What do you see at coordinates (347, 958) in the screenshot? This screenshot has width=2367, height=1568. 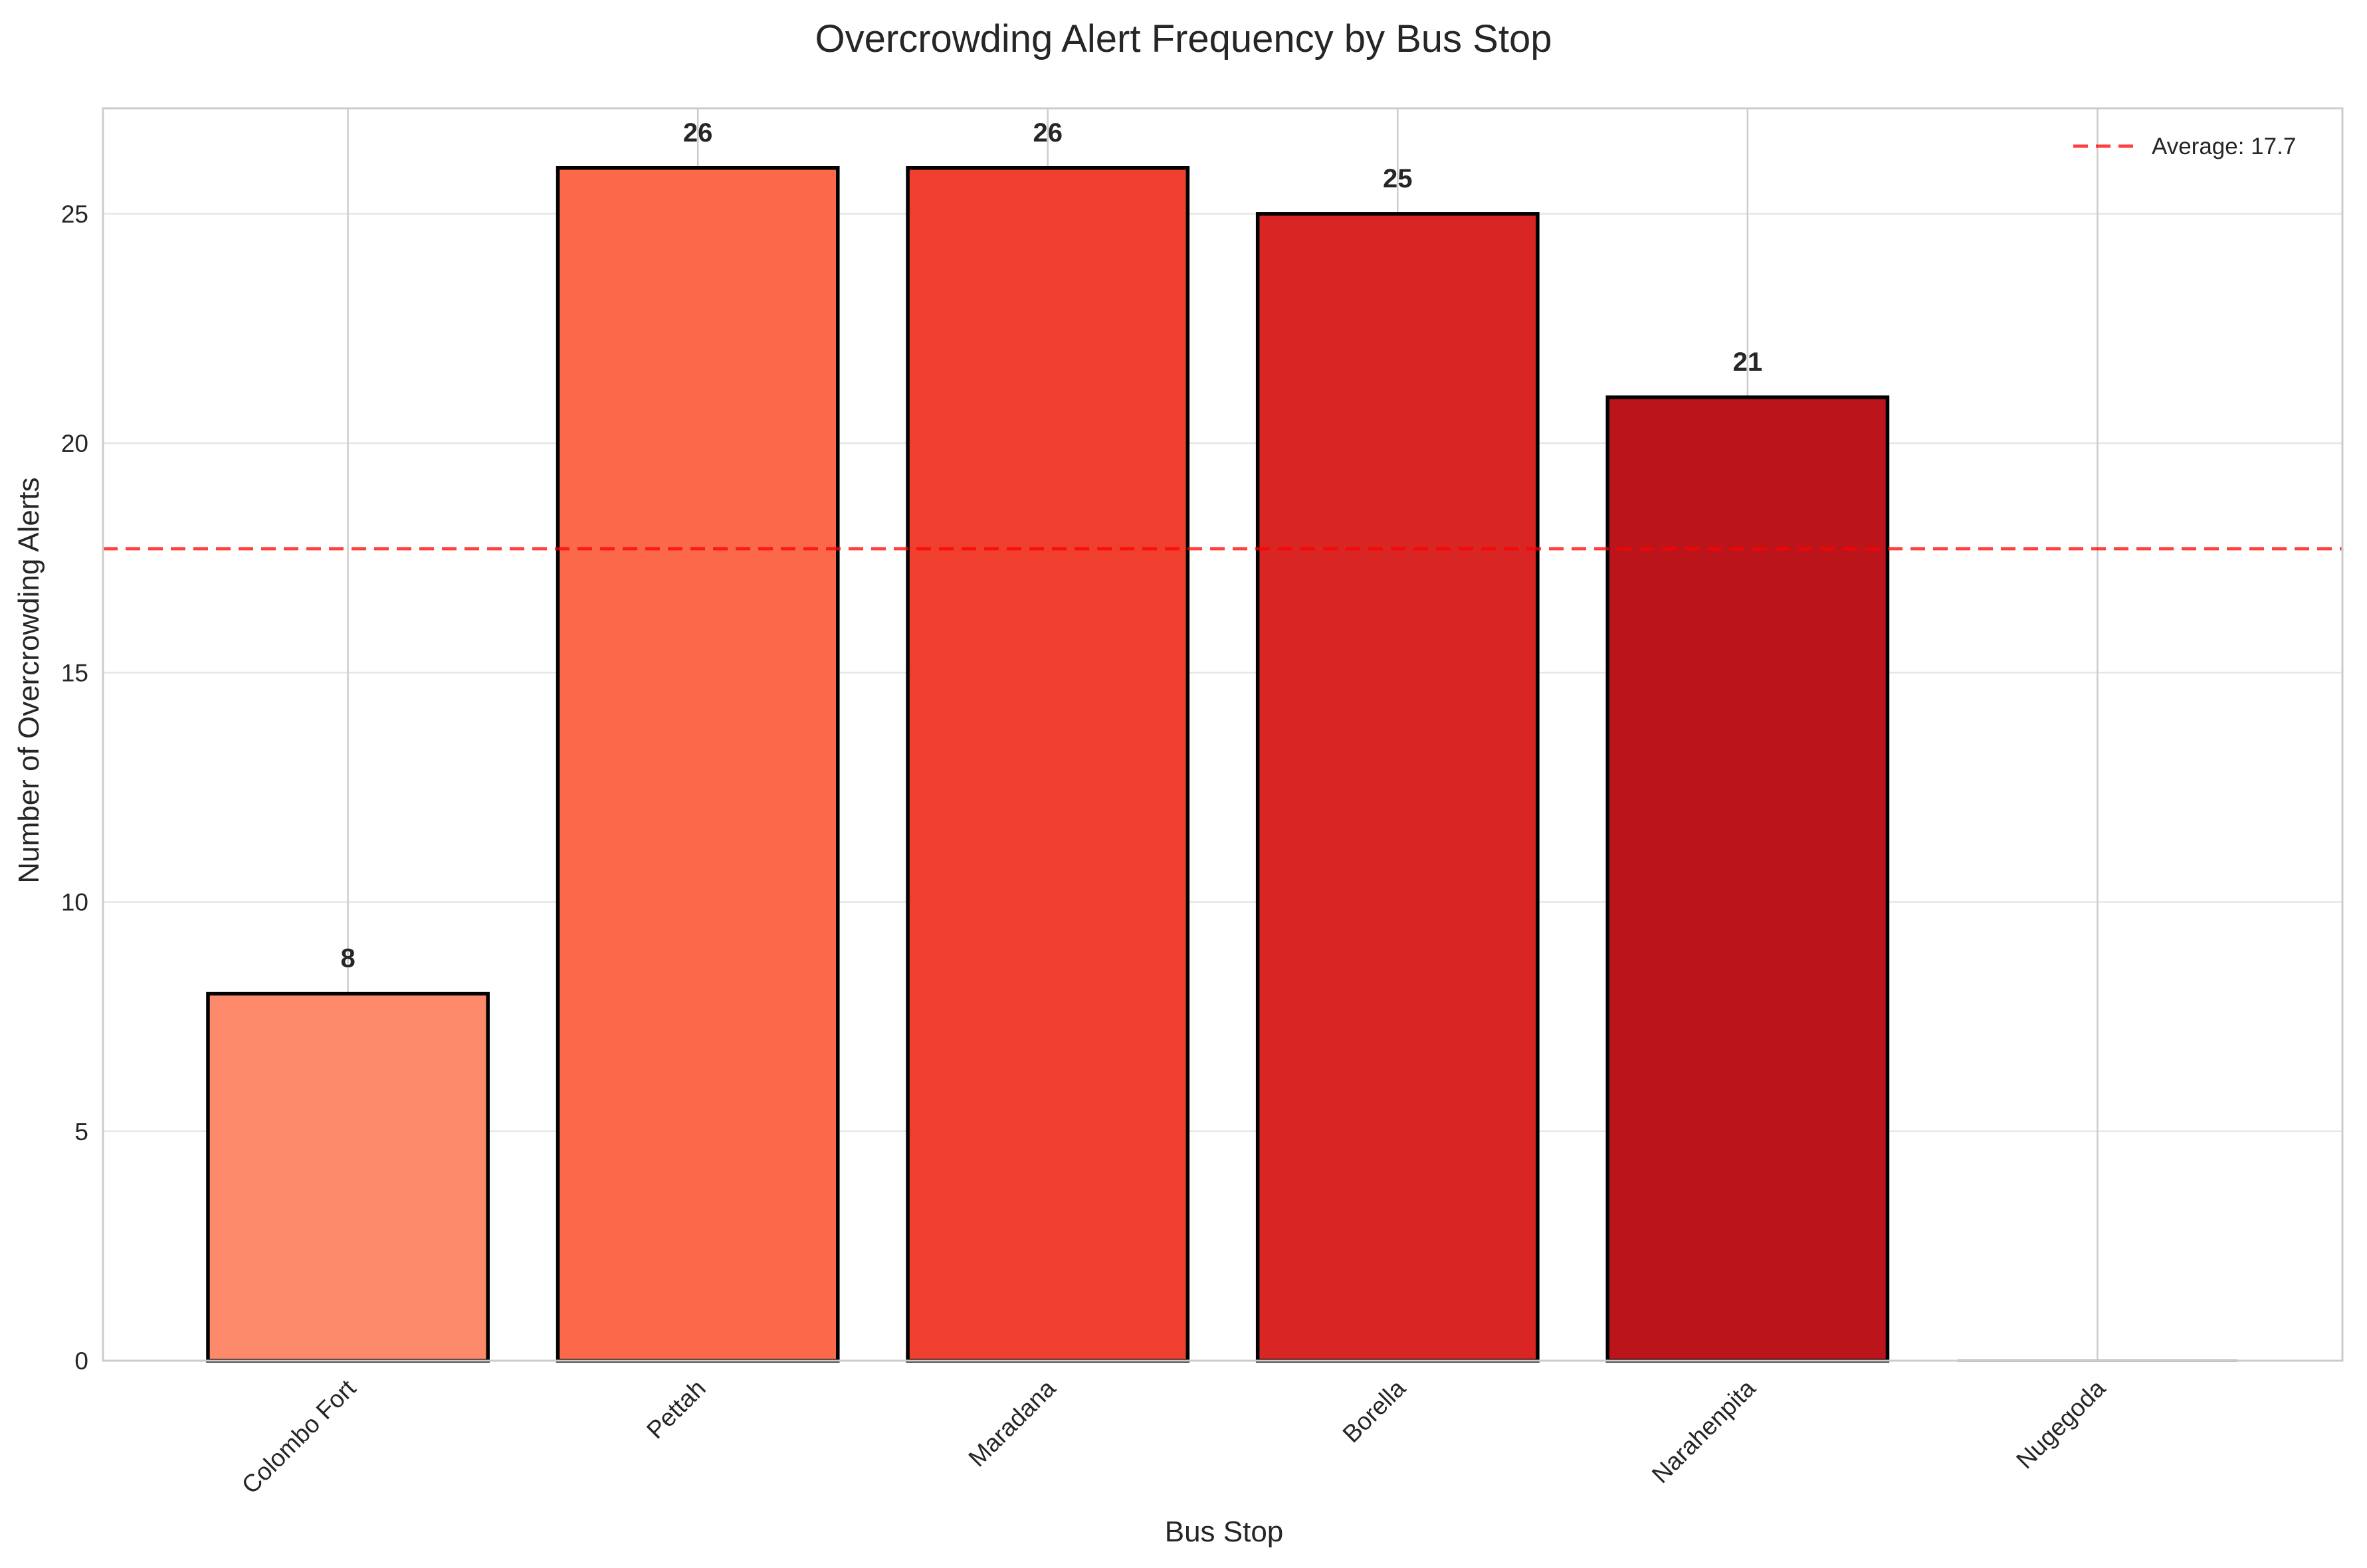 I see `data-label: 8` at bounding box center [347, 958].